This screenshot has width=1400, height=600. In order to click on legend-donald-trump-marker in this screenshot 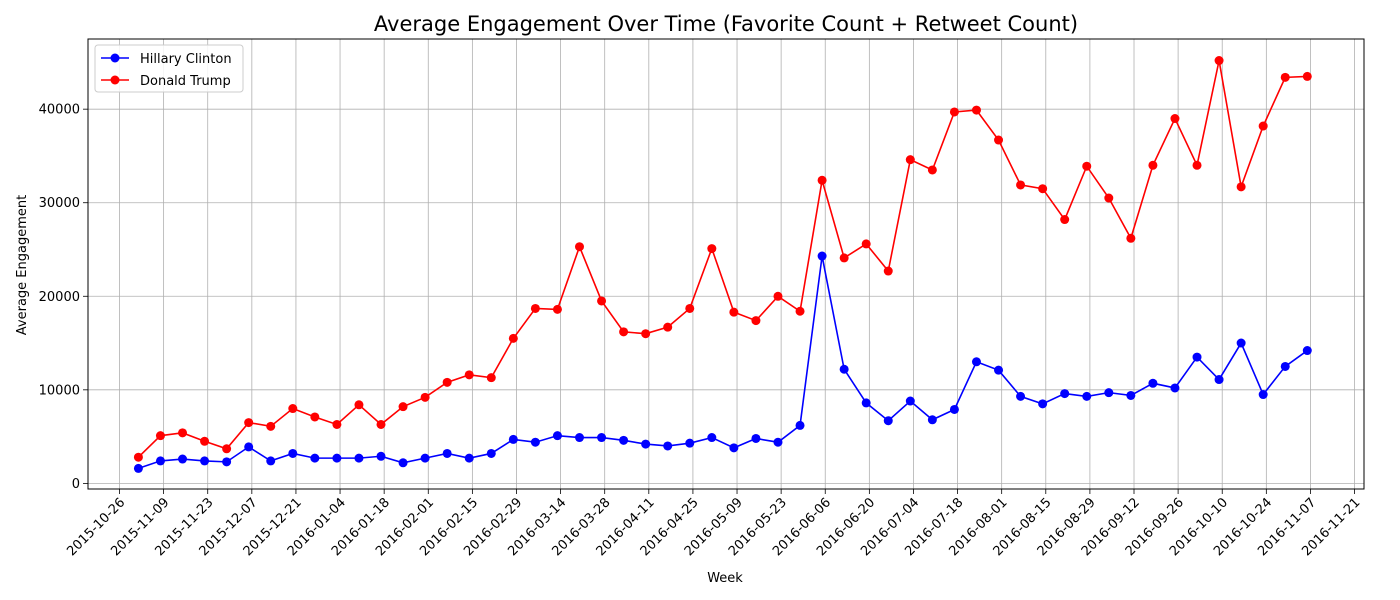, I will do `click(115, 80)`.